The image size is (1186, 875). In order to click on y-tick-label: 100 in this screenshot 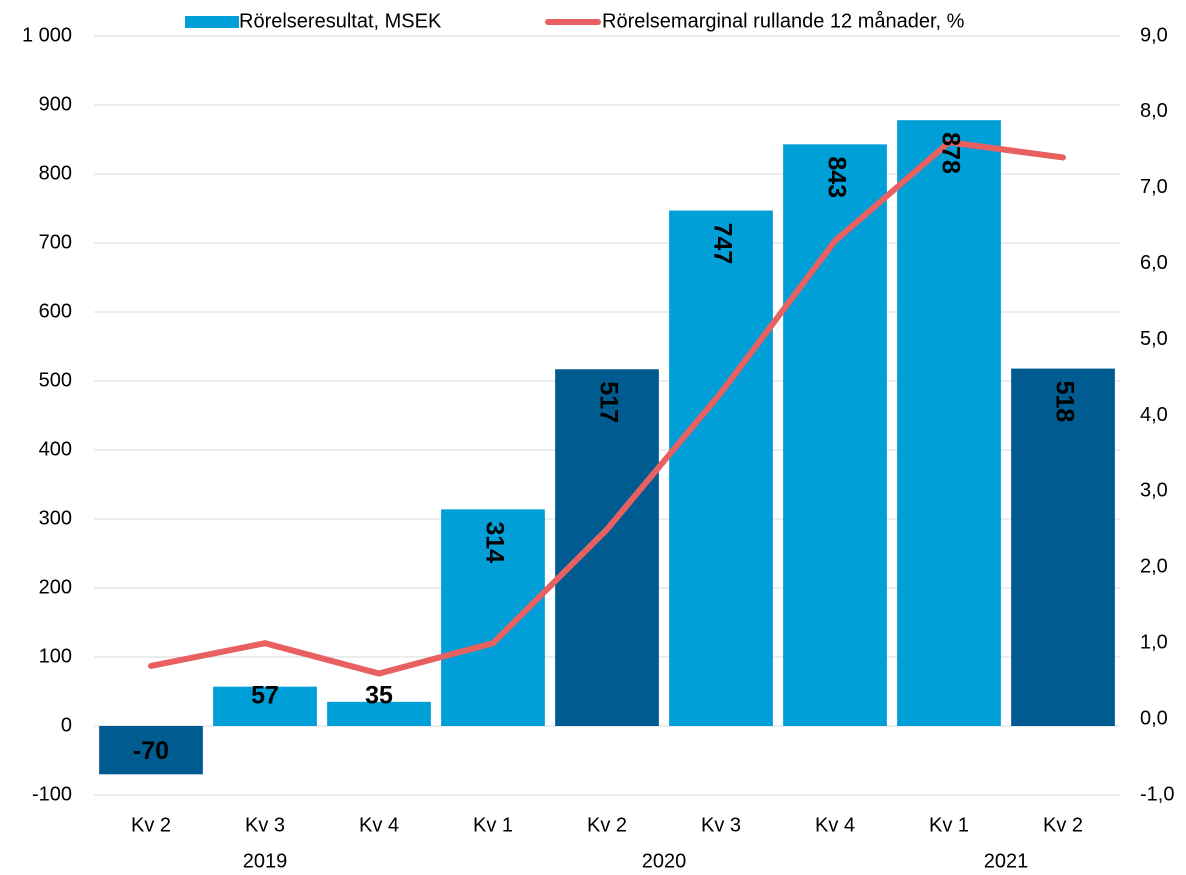, I will do `click(55, 656)`.